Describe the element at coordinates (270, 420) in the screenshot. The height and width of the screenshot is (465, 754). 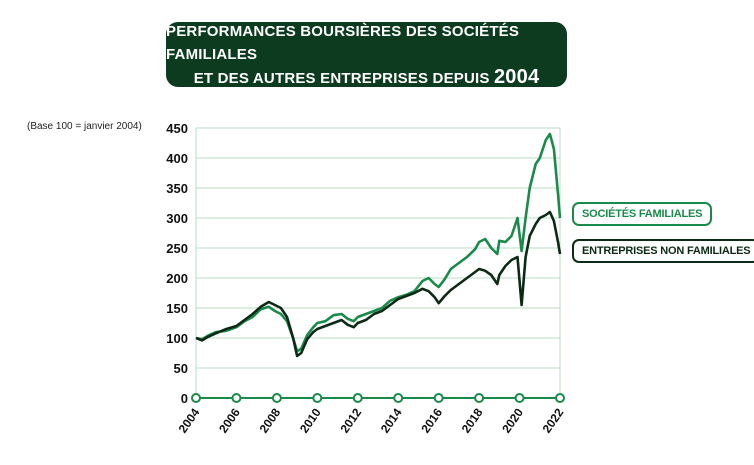
I see `x-tick-label-2008: 2008` at that location.